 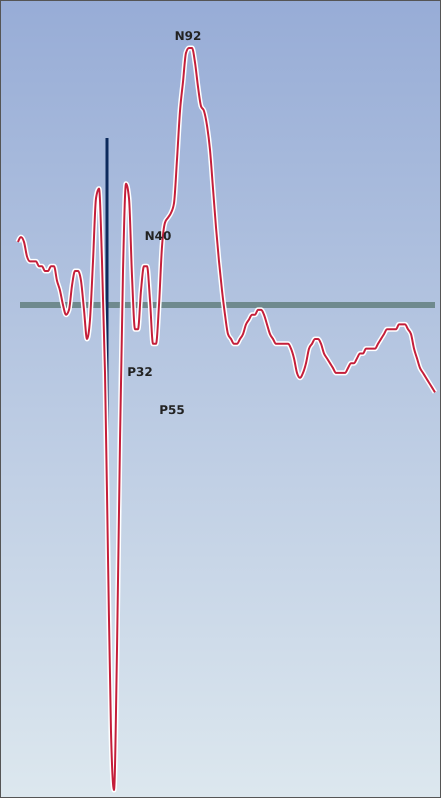 I want to click on annotation: P32, so click(x=140, y=372).